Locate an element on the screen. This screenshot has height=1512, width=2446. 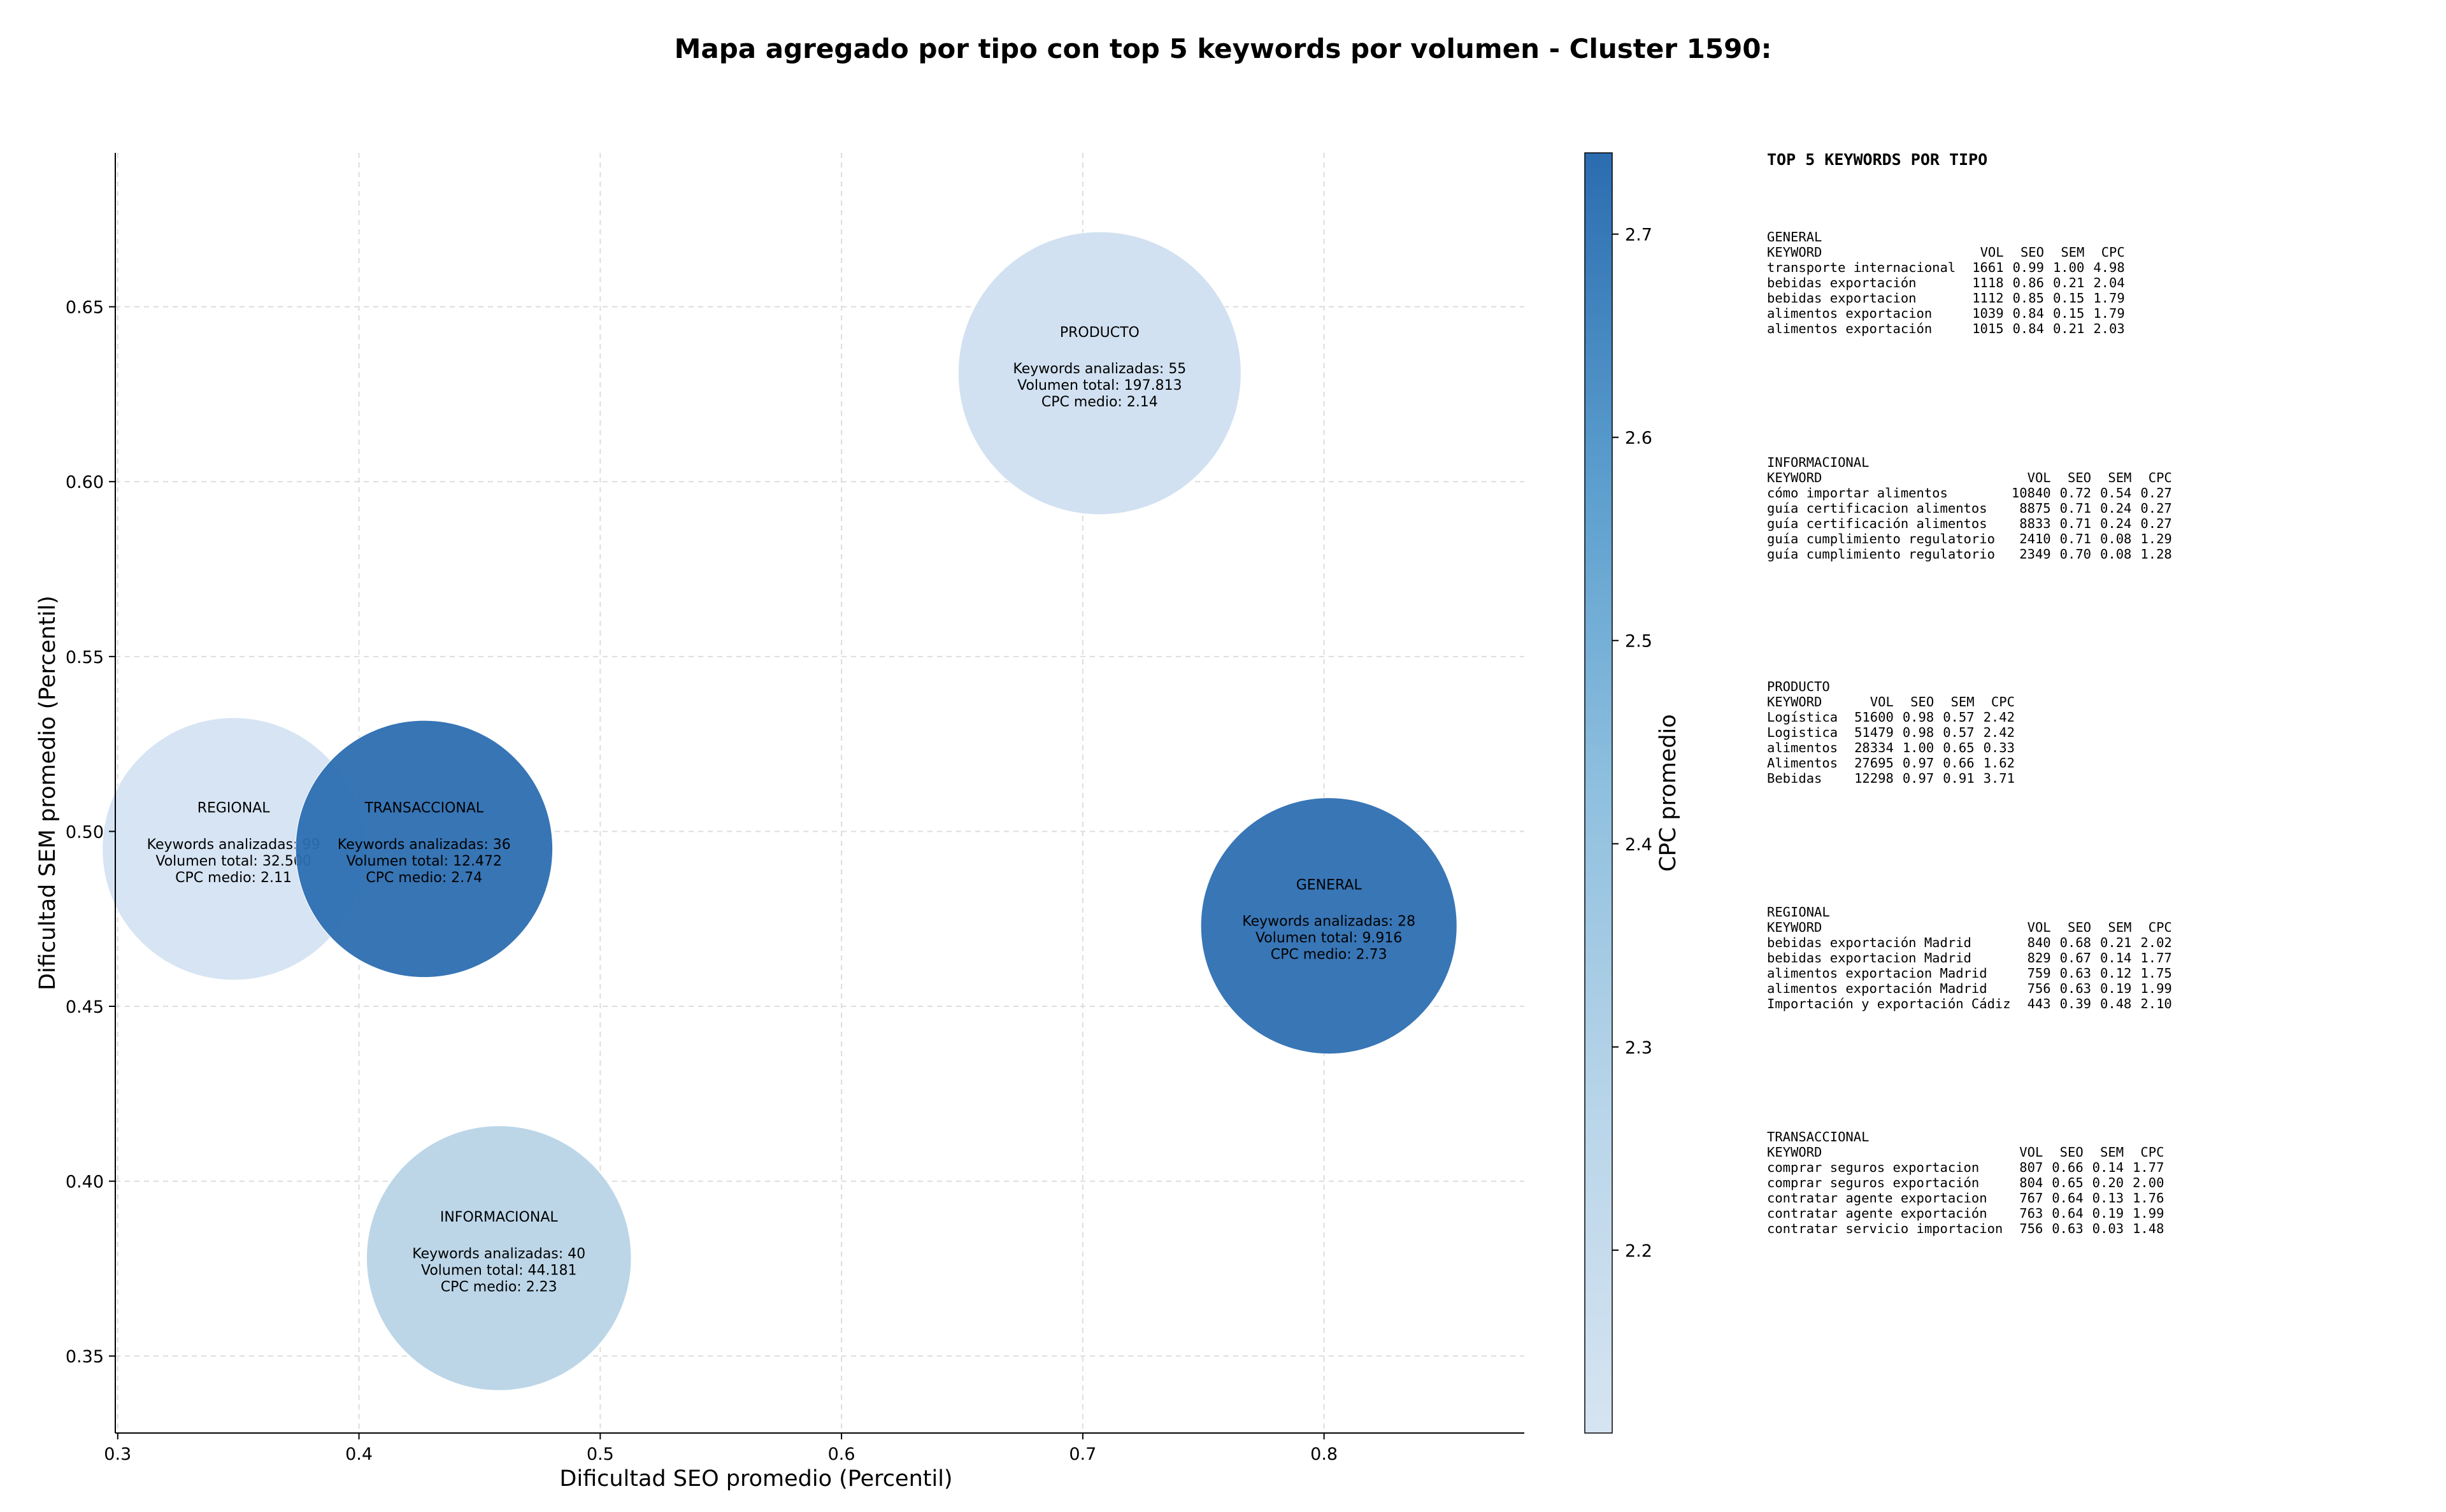
keyword-table-cell: bebidas exportación is located at coordinates (1842, 282).